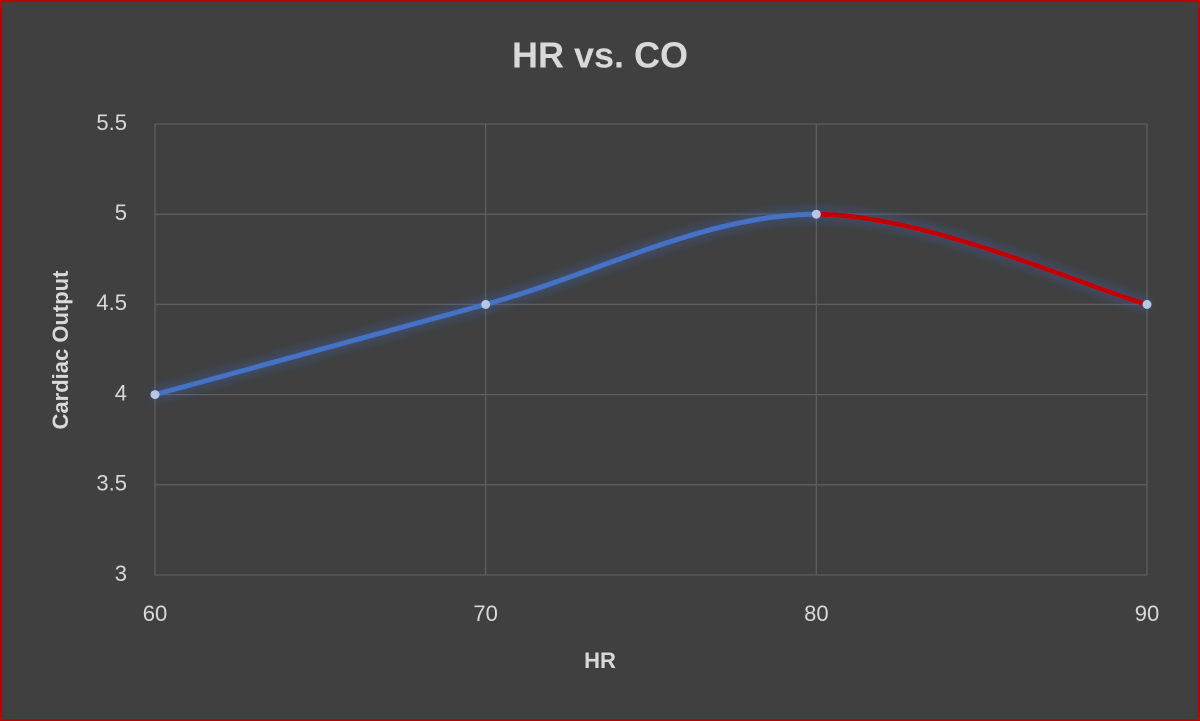 Image resolution: width=1200 pixels, height=721 pixels. Describe the element at coordinates (155, 613) in the screenshot. I see `x-tick-label: 60` at that location.